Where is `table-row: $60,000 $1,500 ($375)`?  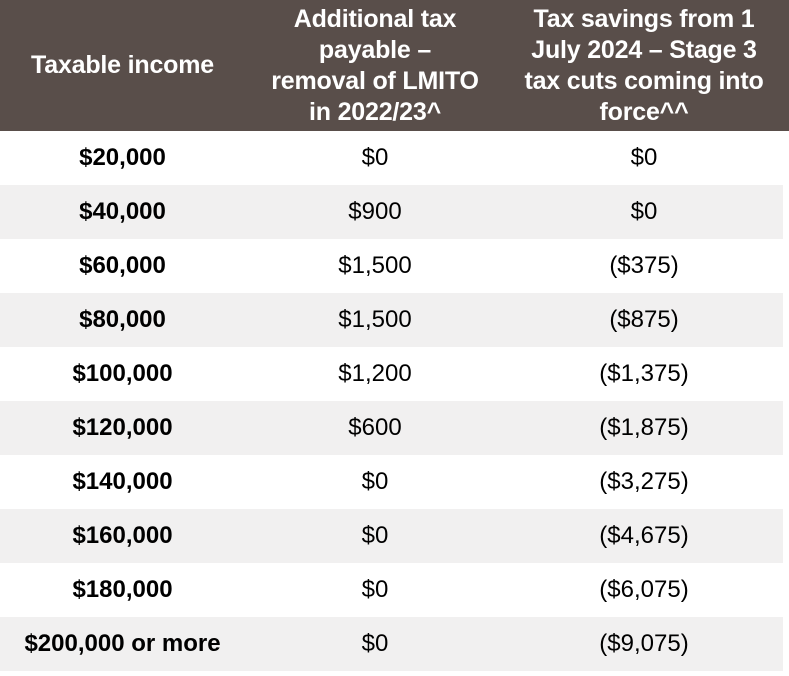
table-row: $60,000 $1,500 ($375) is located at coordinates (394, 266).